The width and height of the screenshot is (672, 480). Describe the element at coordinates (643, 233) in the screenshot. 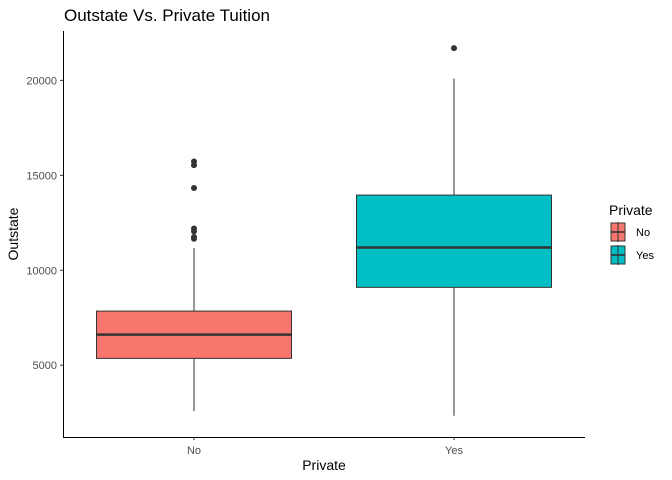

I see `legend-label: No` at that location.